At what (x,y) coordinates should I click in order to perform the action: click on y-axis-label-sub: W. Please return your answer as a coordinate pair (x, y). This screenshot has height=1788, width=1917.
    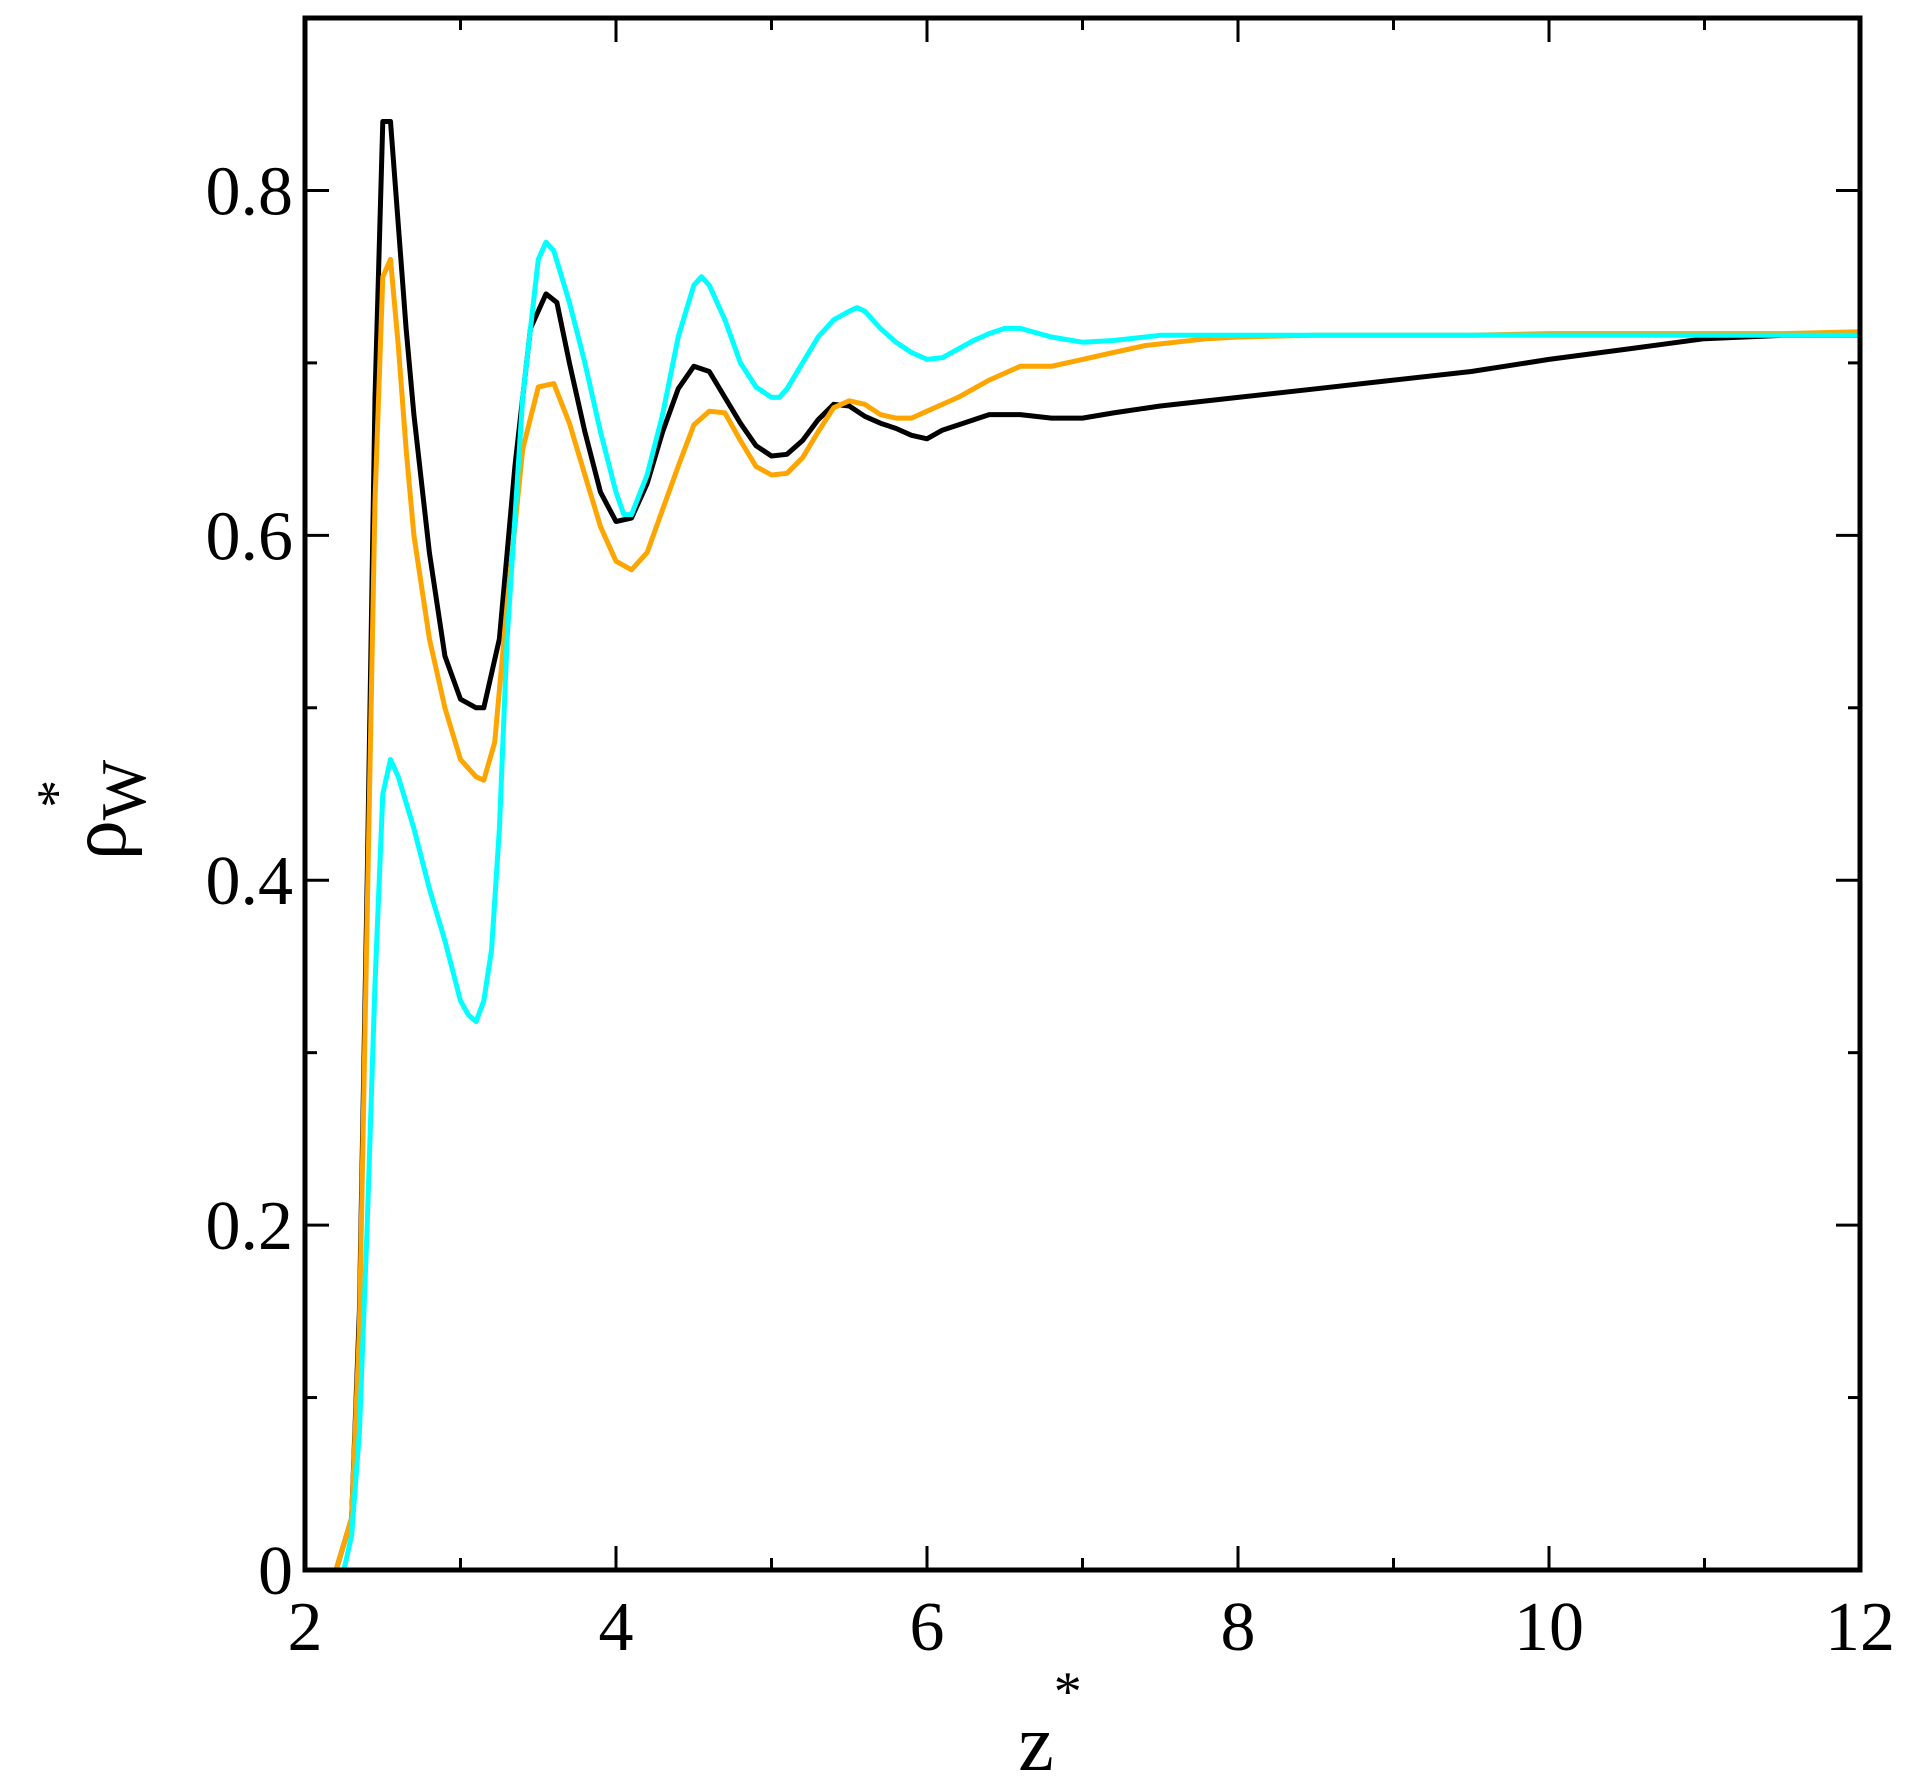
    Looking at the image, I should click on (123, 789).